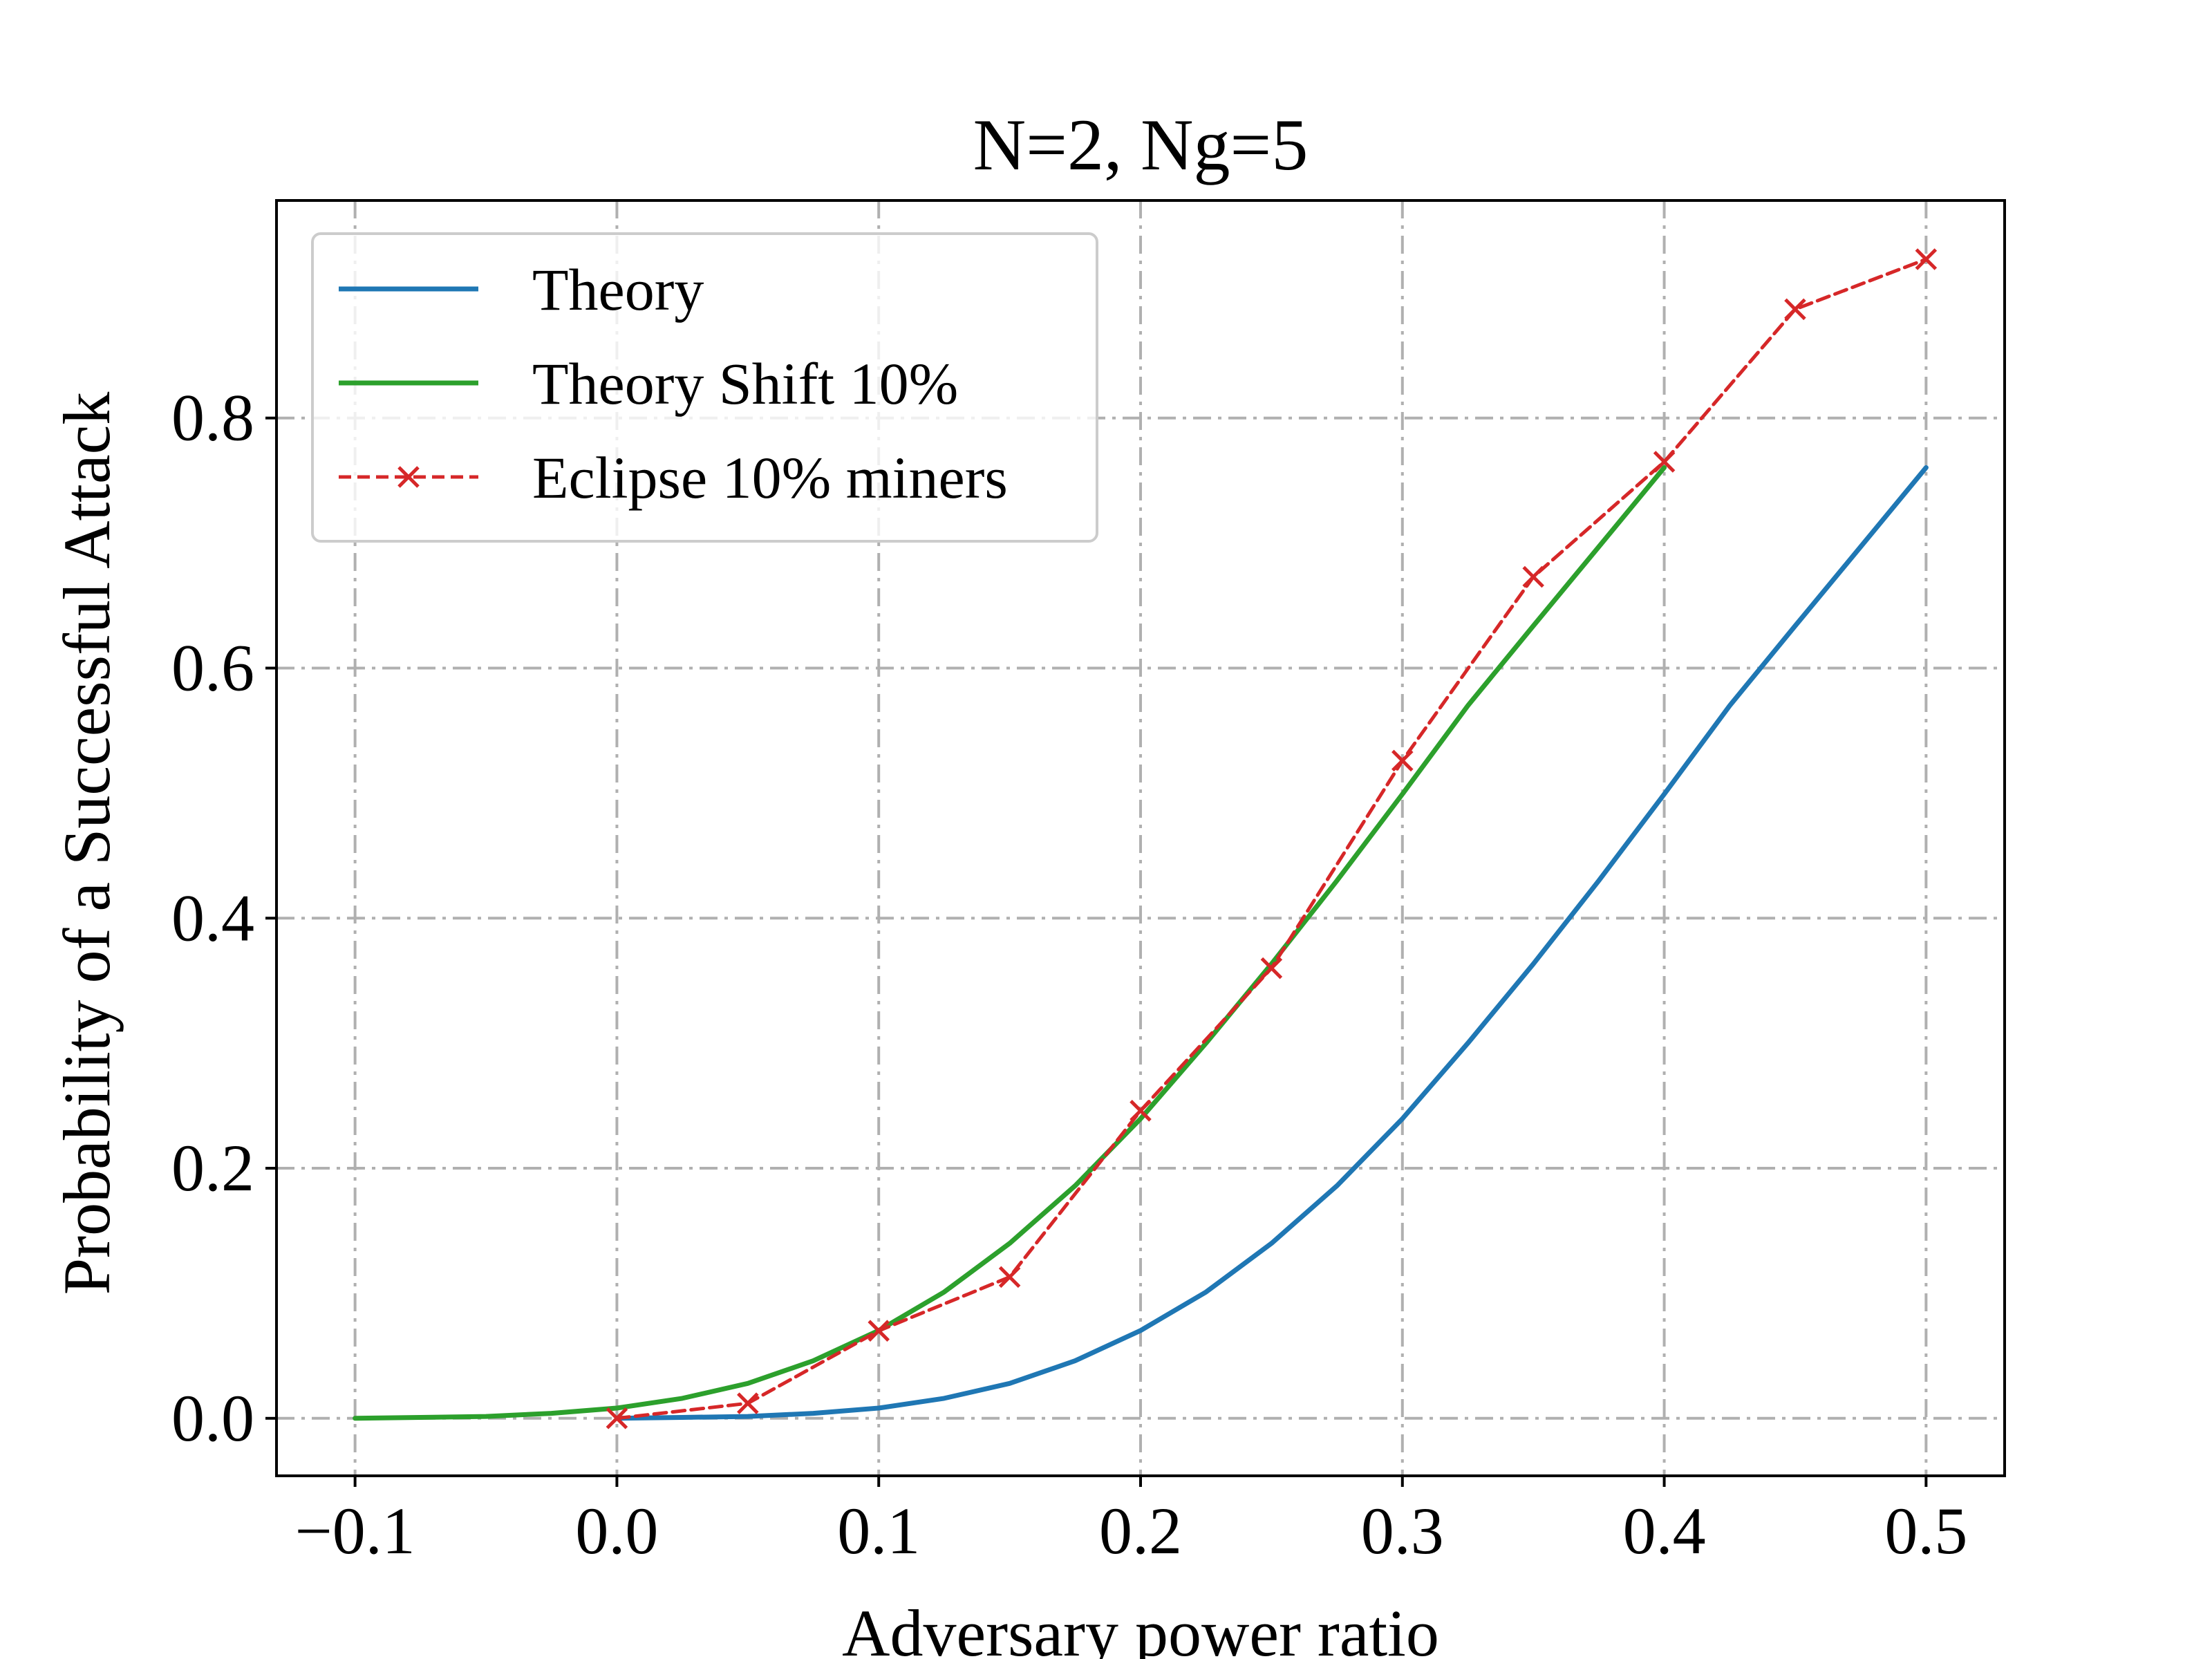 This screenshot has width=2212, height=1659. What do you see at coordinates (1140, 1531) in the screenshot?
I see `x-tick-label: 0.2` at bounding box center [1140, 1531].